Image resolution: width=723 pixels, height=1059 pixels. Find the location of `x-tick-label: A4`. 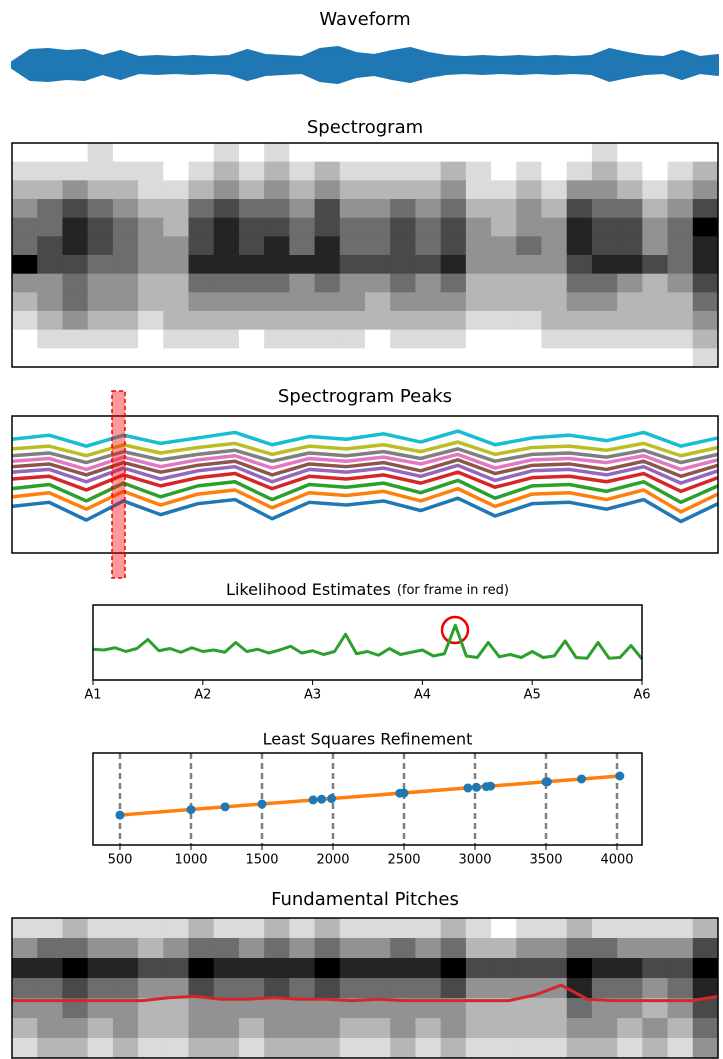

x-tick-label: A4 is located at coordinates (422, 695).